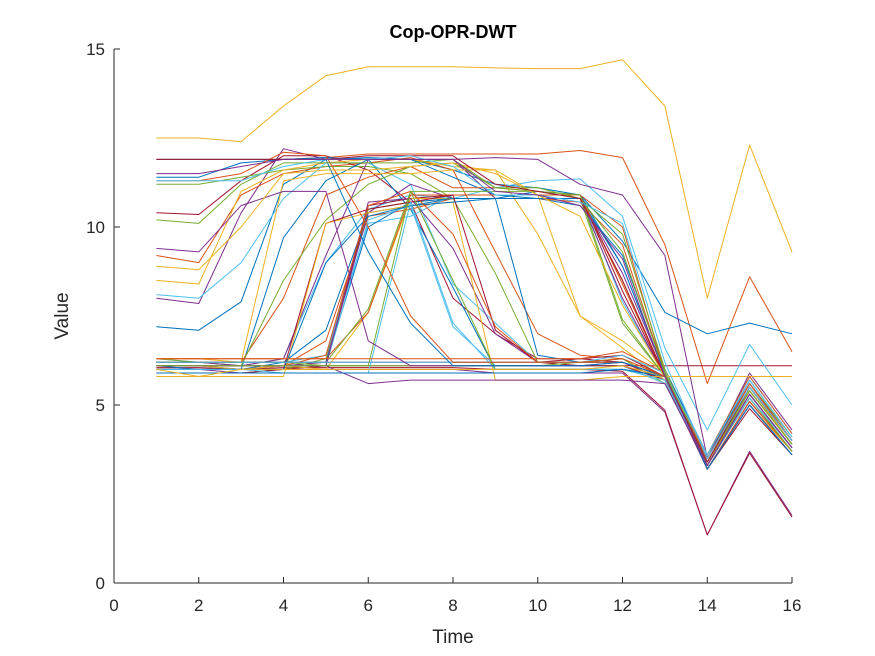 The image size is (875, 656). Describe the element at coordinates (100, 405) in the screenshot. I see `y-tick-label: 5` at that location.